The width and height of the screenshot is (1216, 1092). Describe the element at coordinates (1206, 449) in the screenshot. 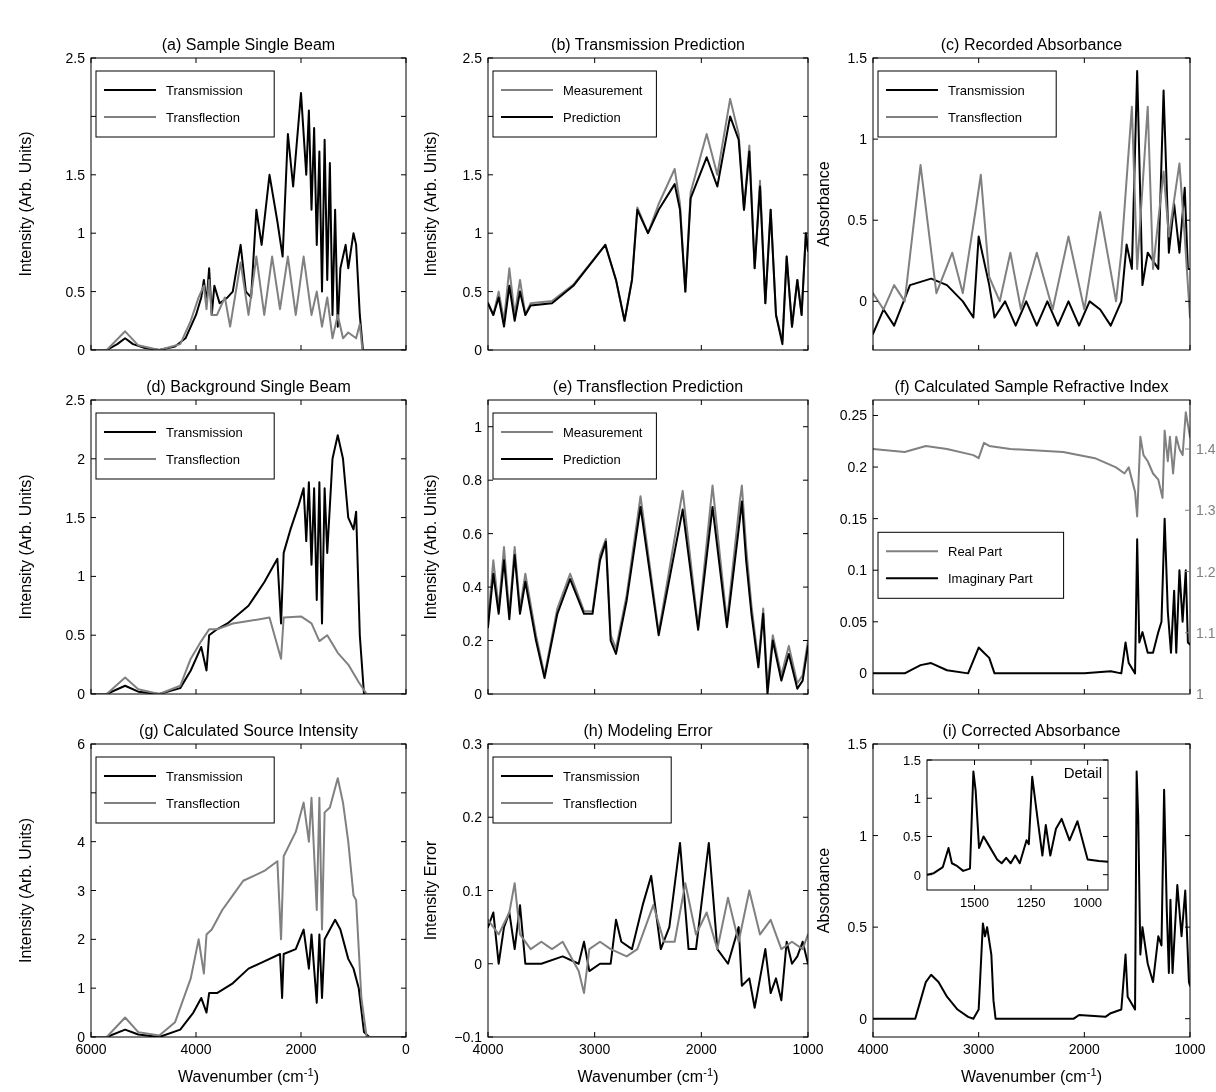

I see `y2-tick-label: 1.4` at that location.